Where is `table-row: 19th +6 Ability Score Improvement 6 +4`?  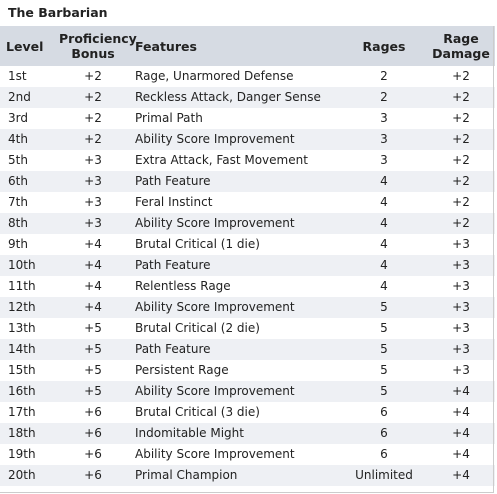
table-row: 19th +6 Ability Score Improvement 6 +4 is located at coordinates (247, 454).